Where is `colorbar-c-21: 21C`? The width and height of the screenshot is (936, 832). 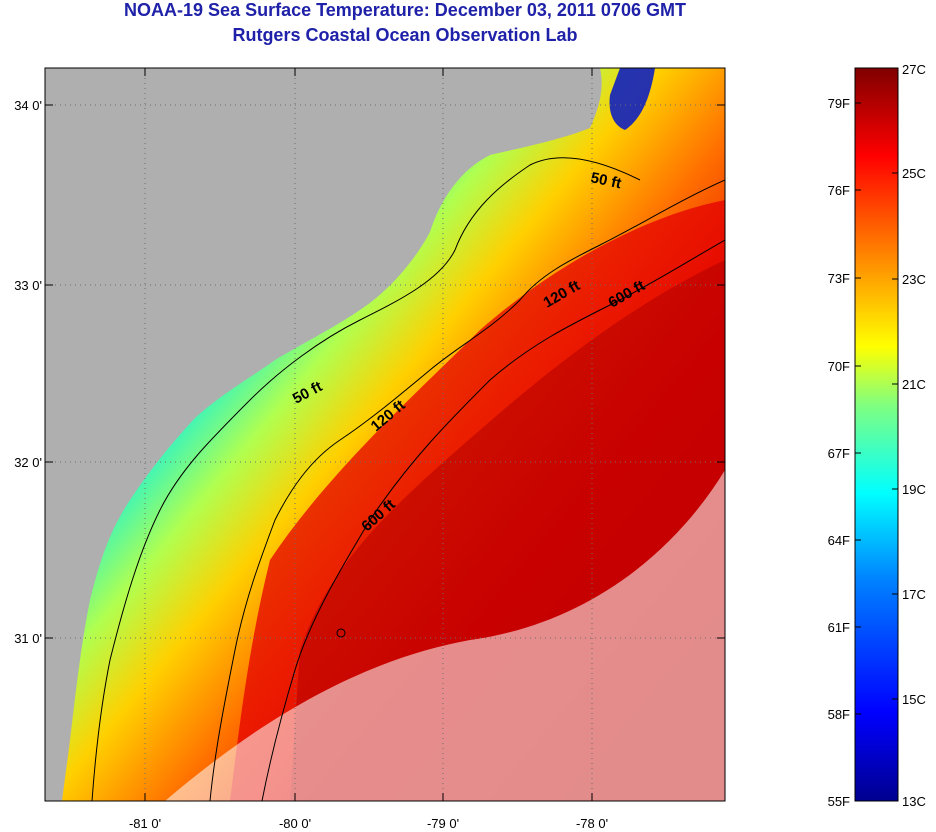 colorbar-c-21: 21C is located at coordinates (914, 384).